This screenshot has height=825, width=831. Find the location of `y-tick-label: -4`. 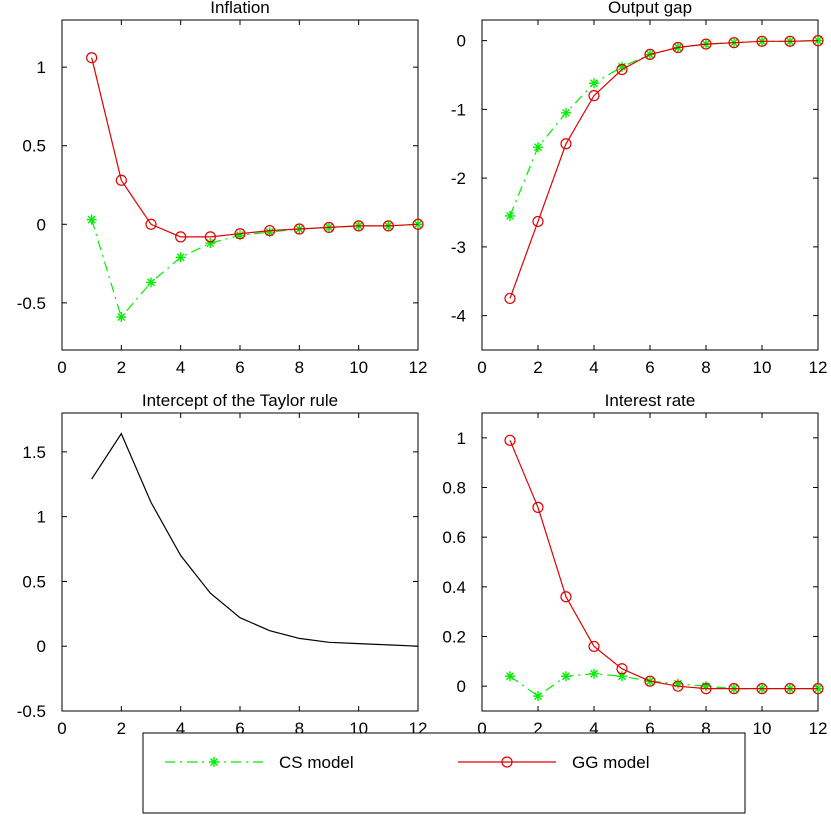

y-tick-label: -4 is located at coordinates (458, 316).